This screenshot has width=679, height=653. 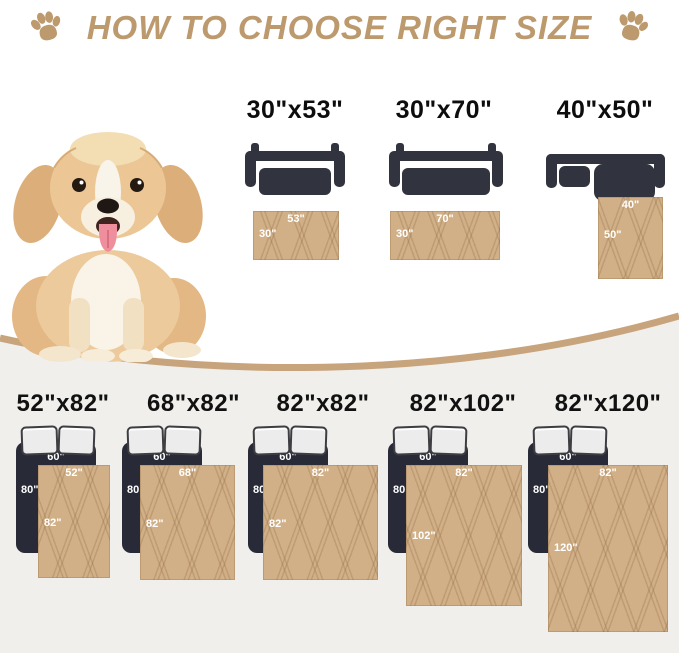 What do you see at coordinates (464, 535) in the screenshot?
I see `blanket-swatch: 82" 102"` at bounding box center [464, 535].